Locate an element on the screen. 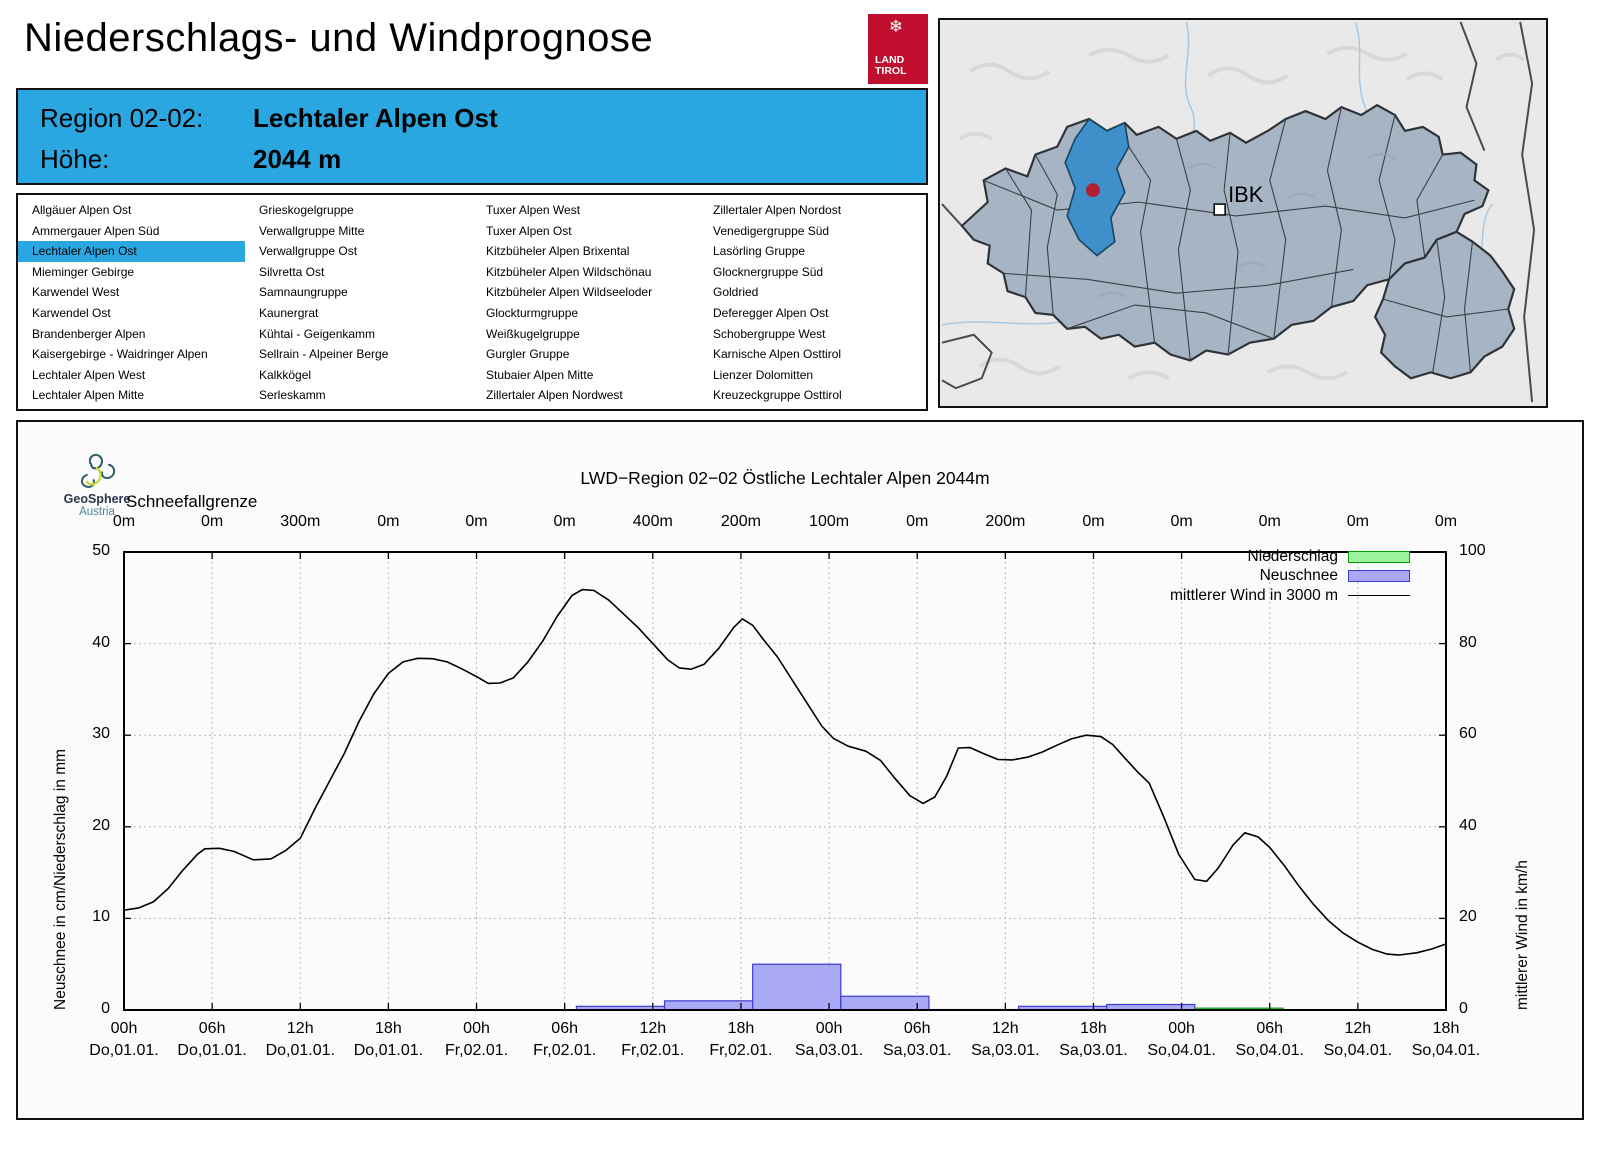 The height and width of the screenshot is (1153, 1600). region-list-item: Weißkugelgruppe is located at coordinates (533, 333).